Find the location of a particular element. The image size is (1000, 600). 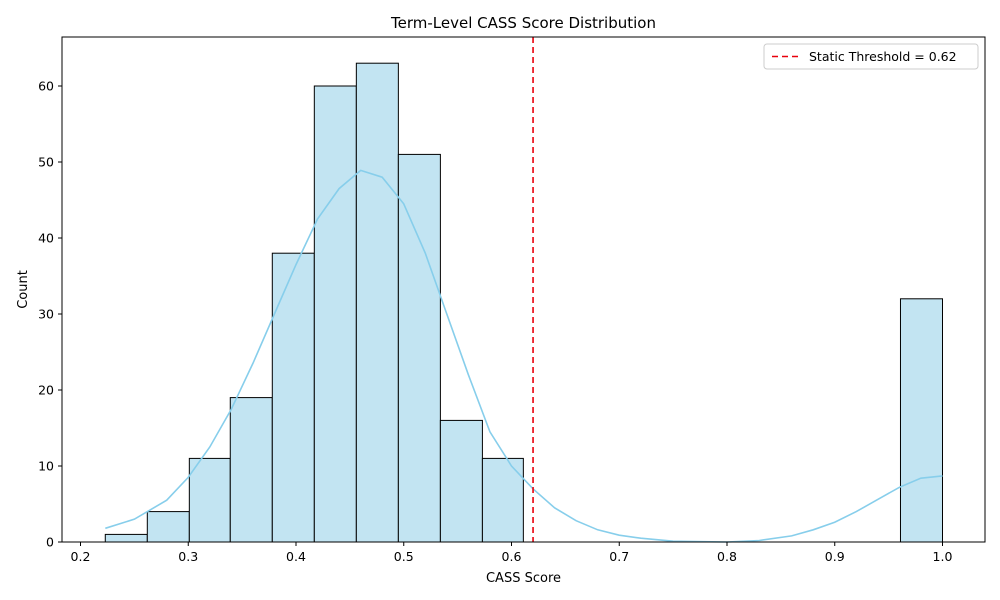

y-tick-label: 50 is located at coordinates (46, 162).